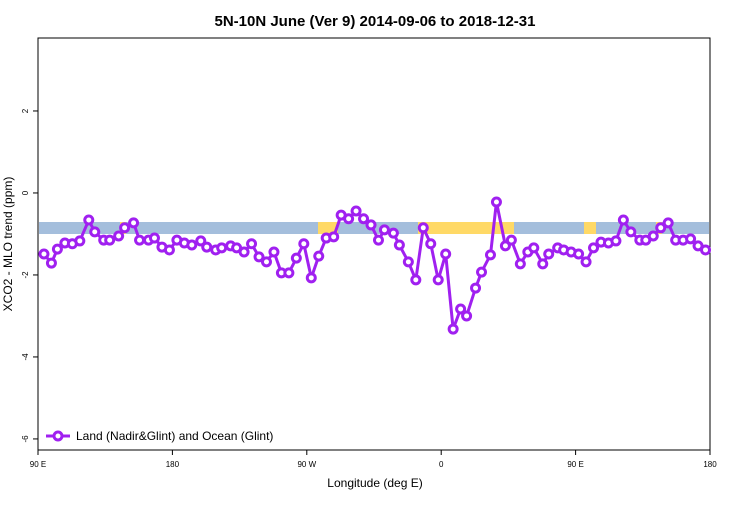 The image size is (750, 505). Describe the element at coordinates (8, 244) in the screenshot. I see `y-axis-title: XCO2 - MLO trend (ppm)` at that location.